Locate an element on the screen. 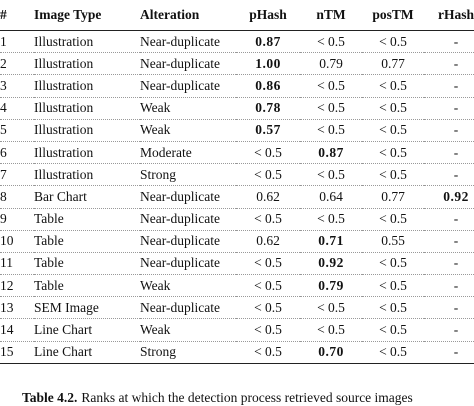 Image resolution: width=474 pixels, height=406 pixels. table-row: 10 Table Near-duplicate 0.62 0.71 0.55- is located at coordinates (237, 241).